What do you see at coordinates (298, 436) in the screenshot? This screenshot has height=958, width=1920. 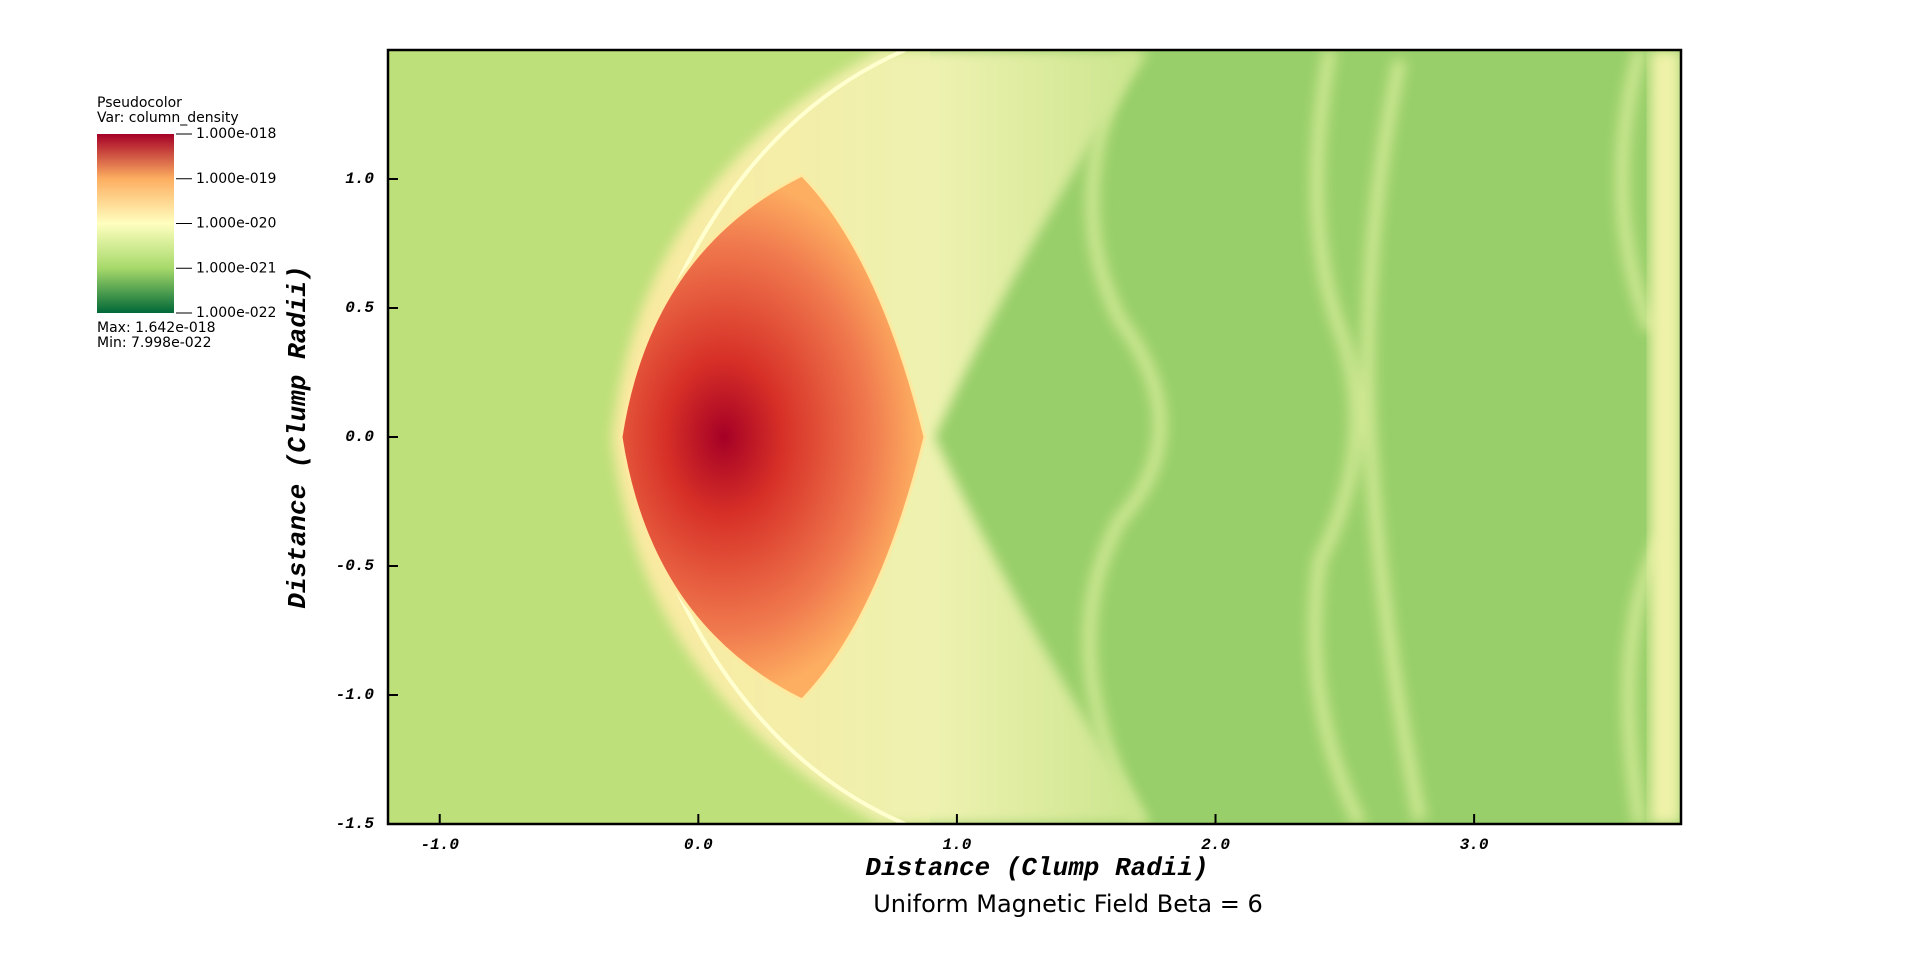 I see `y-axis-label: Distance (Clump Radii)` at bounding box center [298, 436].